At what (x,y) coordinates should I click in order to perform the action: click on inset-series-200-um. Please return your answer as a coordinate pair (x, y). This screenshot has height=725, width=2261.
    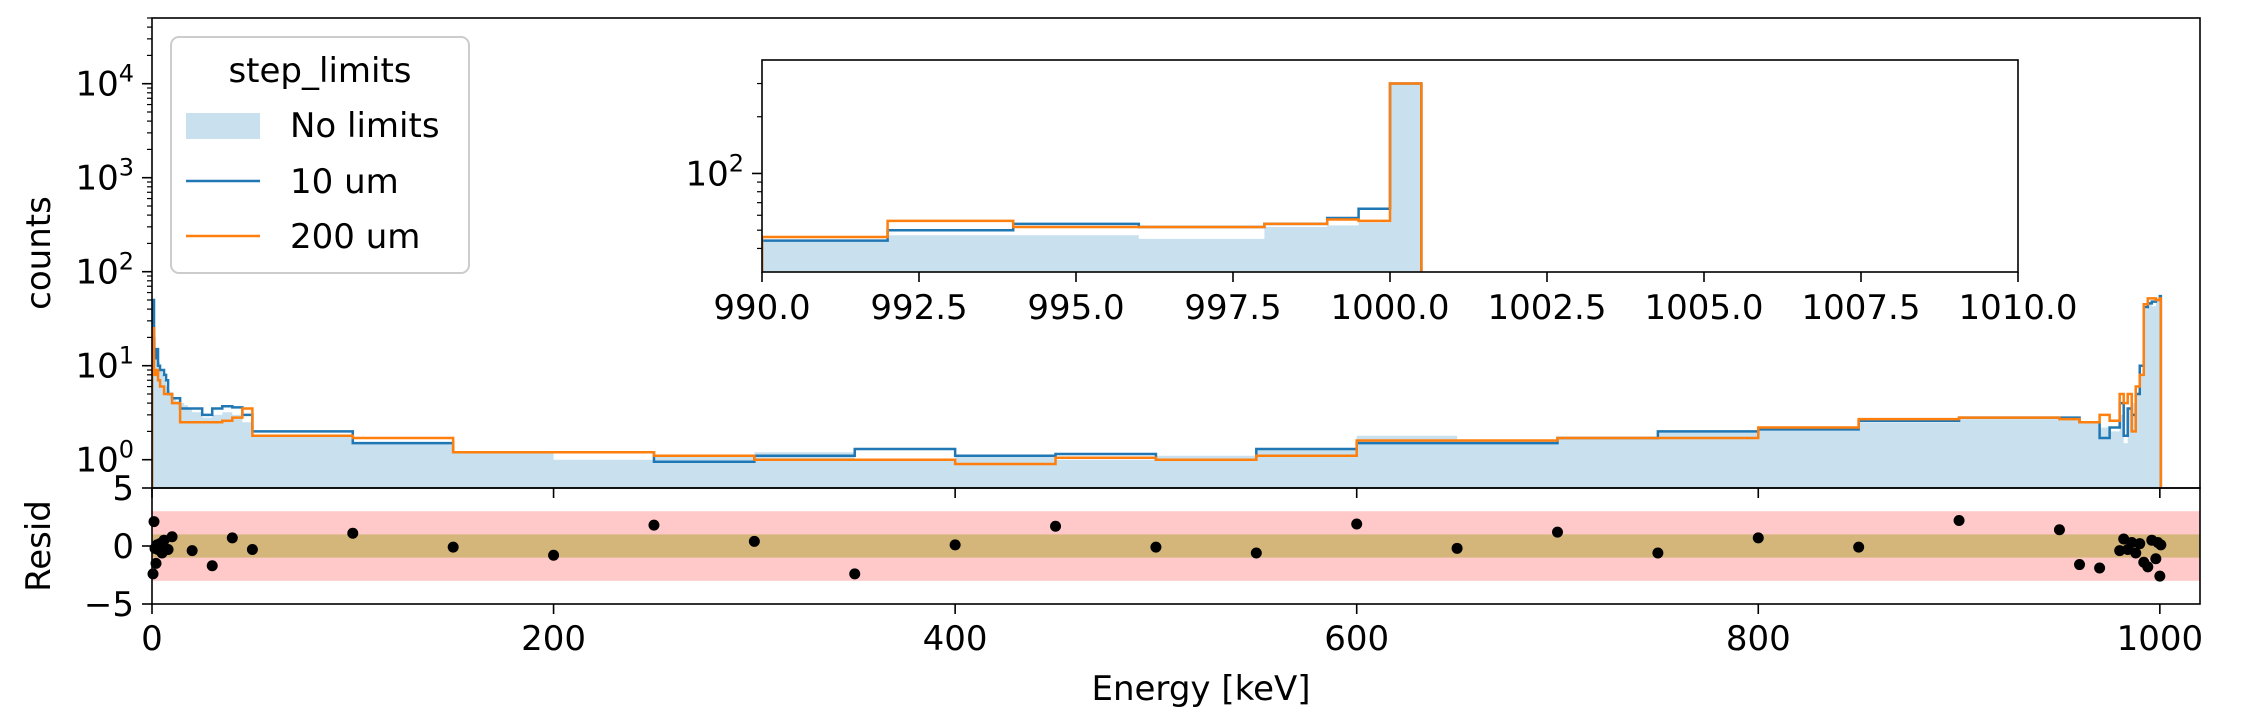
    Looking at the image, I should click on (1092, 177).